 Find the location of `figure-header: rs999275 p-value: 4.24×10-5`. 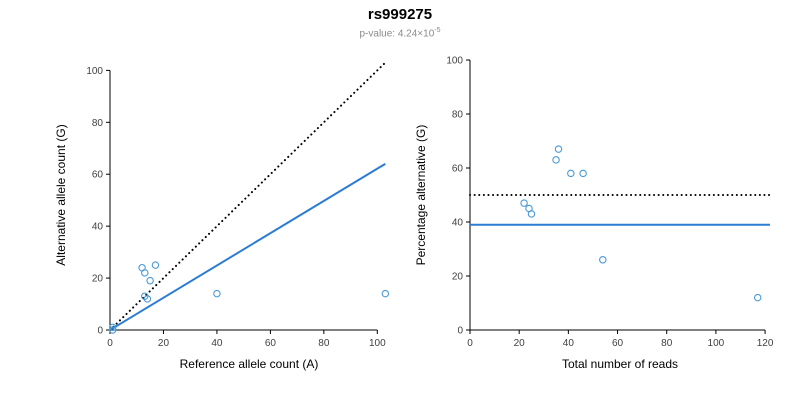

figure-header: rs999275 p-value: 4.24×10-5 is located at coordinates (400, 22).